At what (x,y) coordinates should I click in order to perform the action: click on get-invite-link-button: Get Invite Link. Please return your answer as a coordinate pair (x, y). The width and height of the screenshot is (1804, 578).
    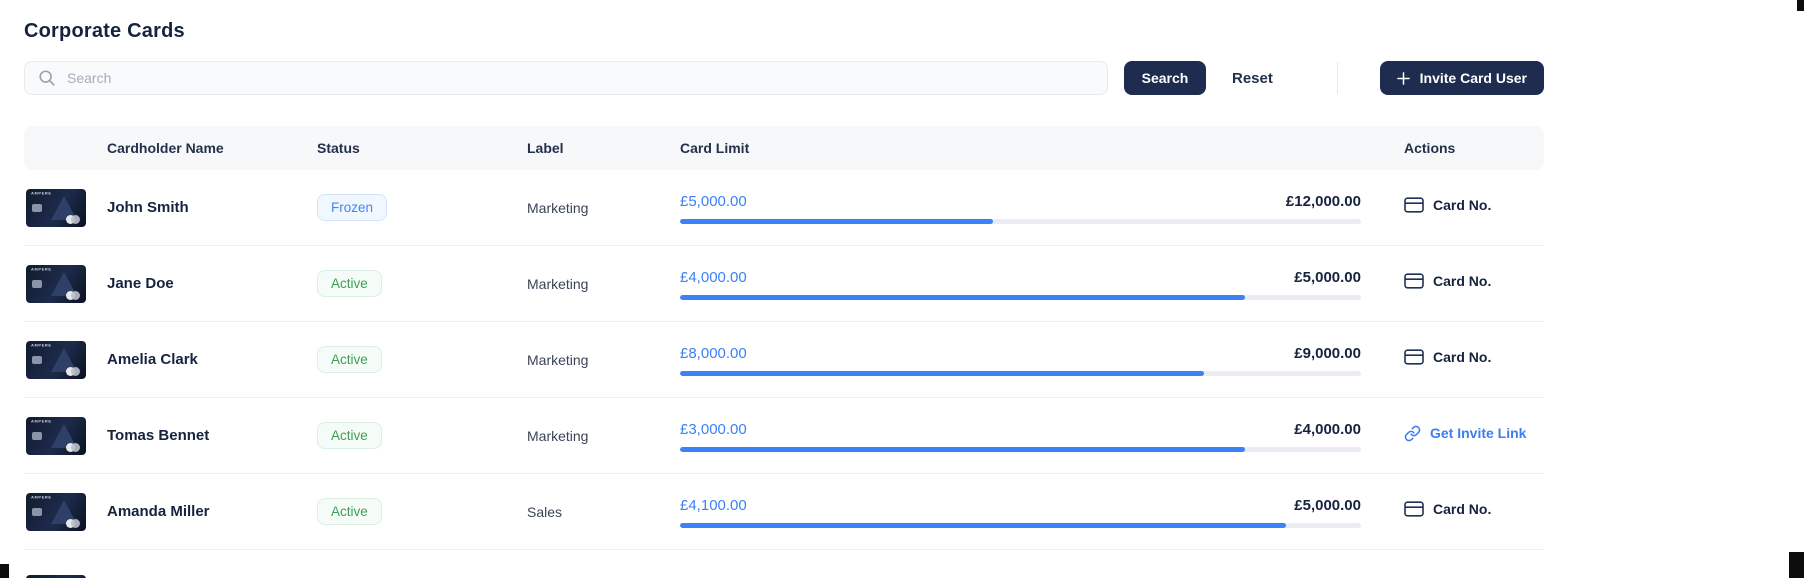
    Looking at the image, I should click on (1465, 433).